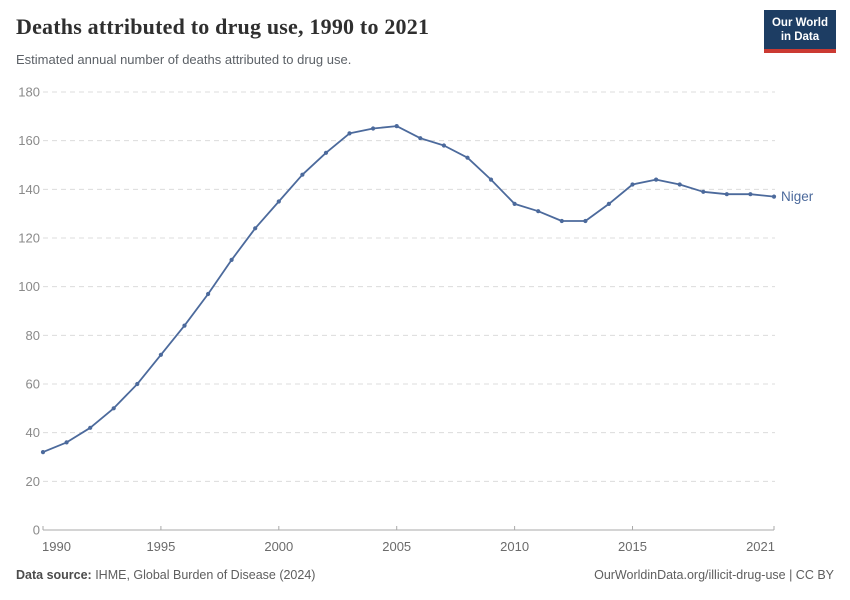  Describe the element at coordinates (514, 546) in the screenshot. I see `x-tick-label: 2010` at that location.